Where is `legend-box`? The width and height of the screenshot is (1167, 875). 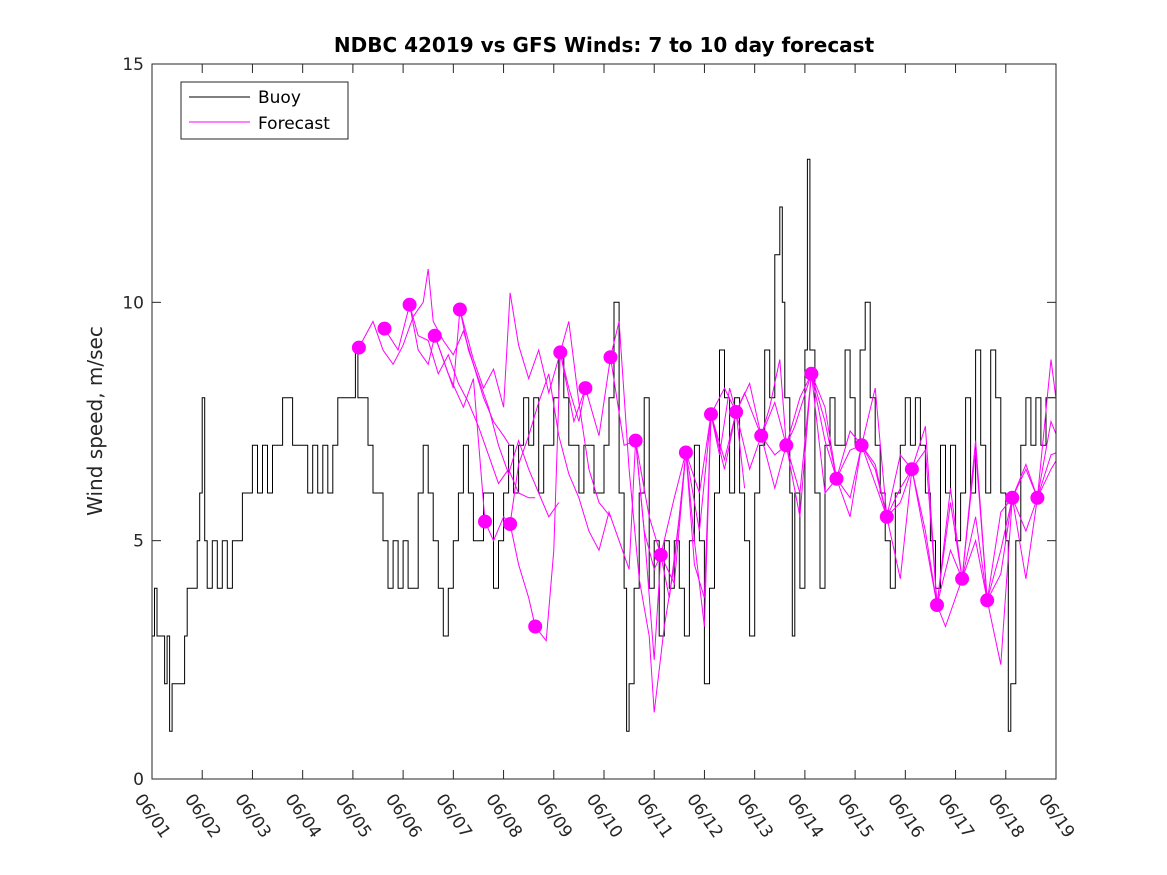
legend-box is located at coordinates (264, 110).